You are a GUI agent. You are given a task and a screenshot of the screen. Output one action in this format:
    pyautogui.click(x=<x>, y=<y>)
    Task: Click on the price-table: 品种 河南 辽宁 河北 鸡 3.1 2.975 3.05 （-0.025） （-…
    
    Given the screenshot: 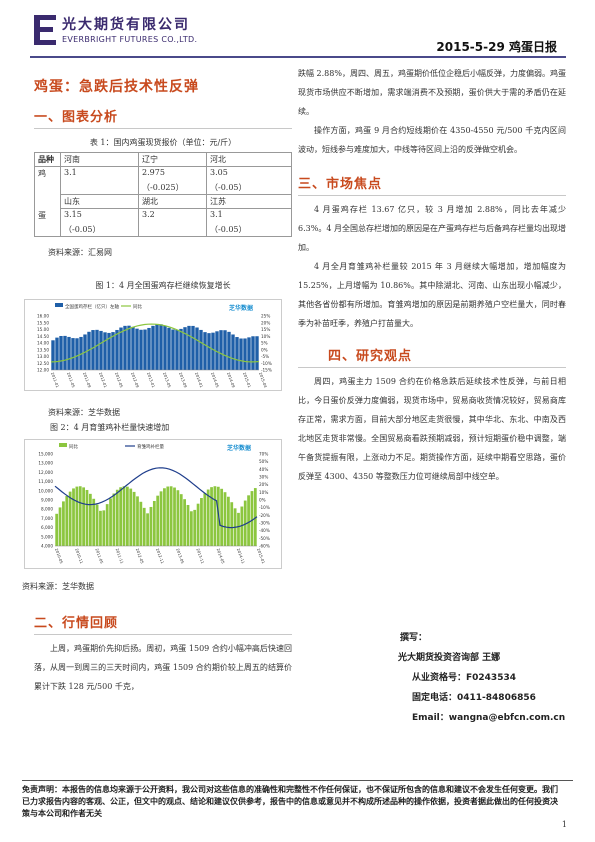 What is the action you would take?
    pyautogui.click(x=163, y=194)
    